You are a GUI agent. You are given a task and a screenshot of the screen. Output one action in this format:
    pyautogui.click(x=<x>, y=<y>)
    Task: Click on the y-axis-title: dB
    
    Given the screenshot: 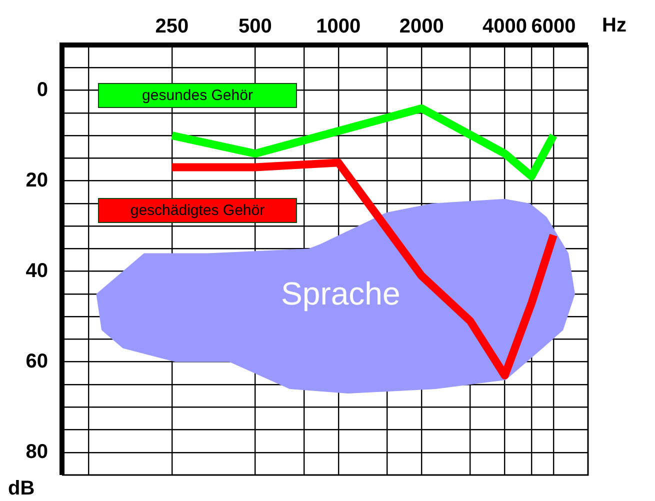 What is the action you would take?
    pyautogui.click(x=21, y=489)
    